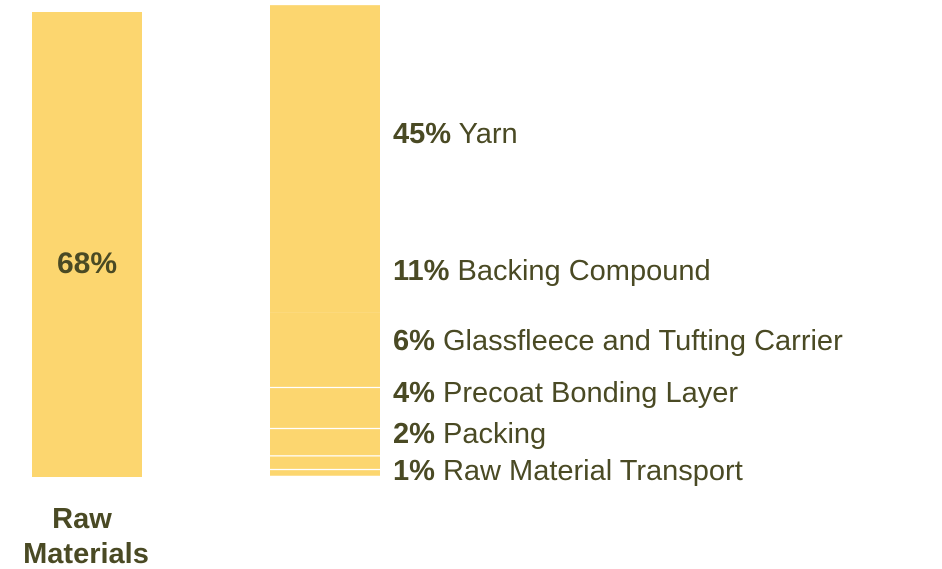 The width and height of the screenshot is (942, 569). Describe the element at coordinates (82, 519) in the screenshot. I see `category-line-1: Raw` at that location.